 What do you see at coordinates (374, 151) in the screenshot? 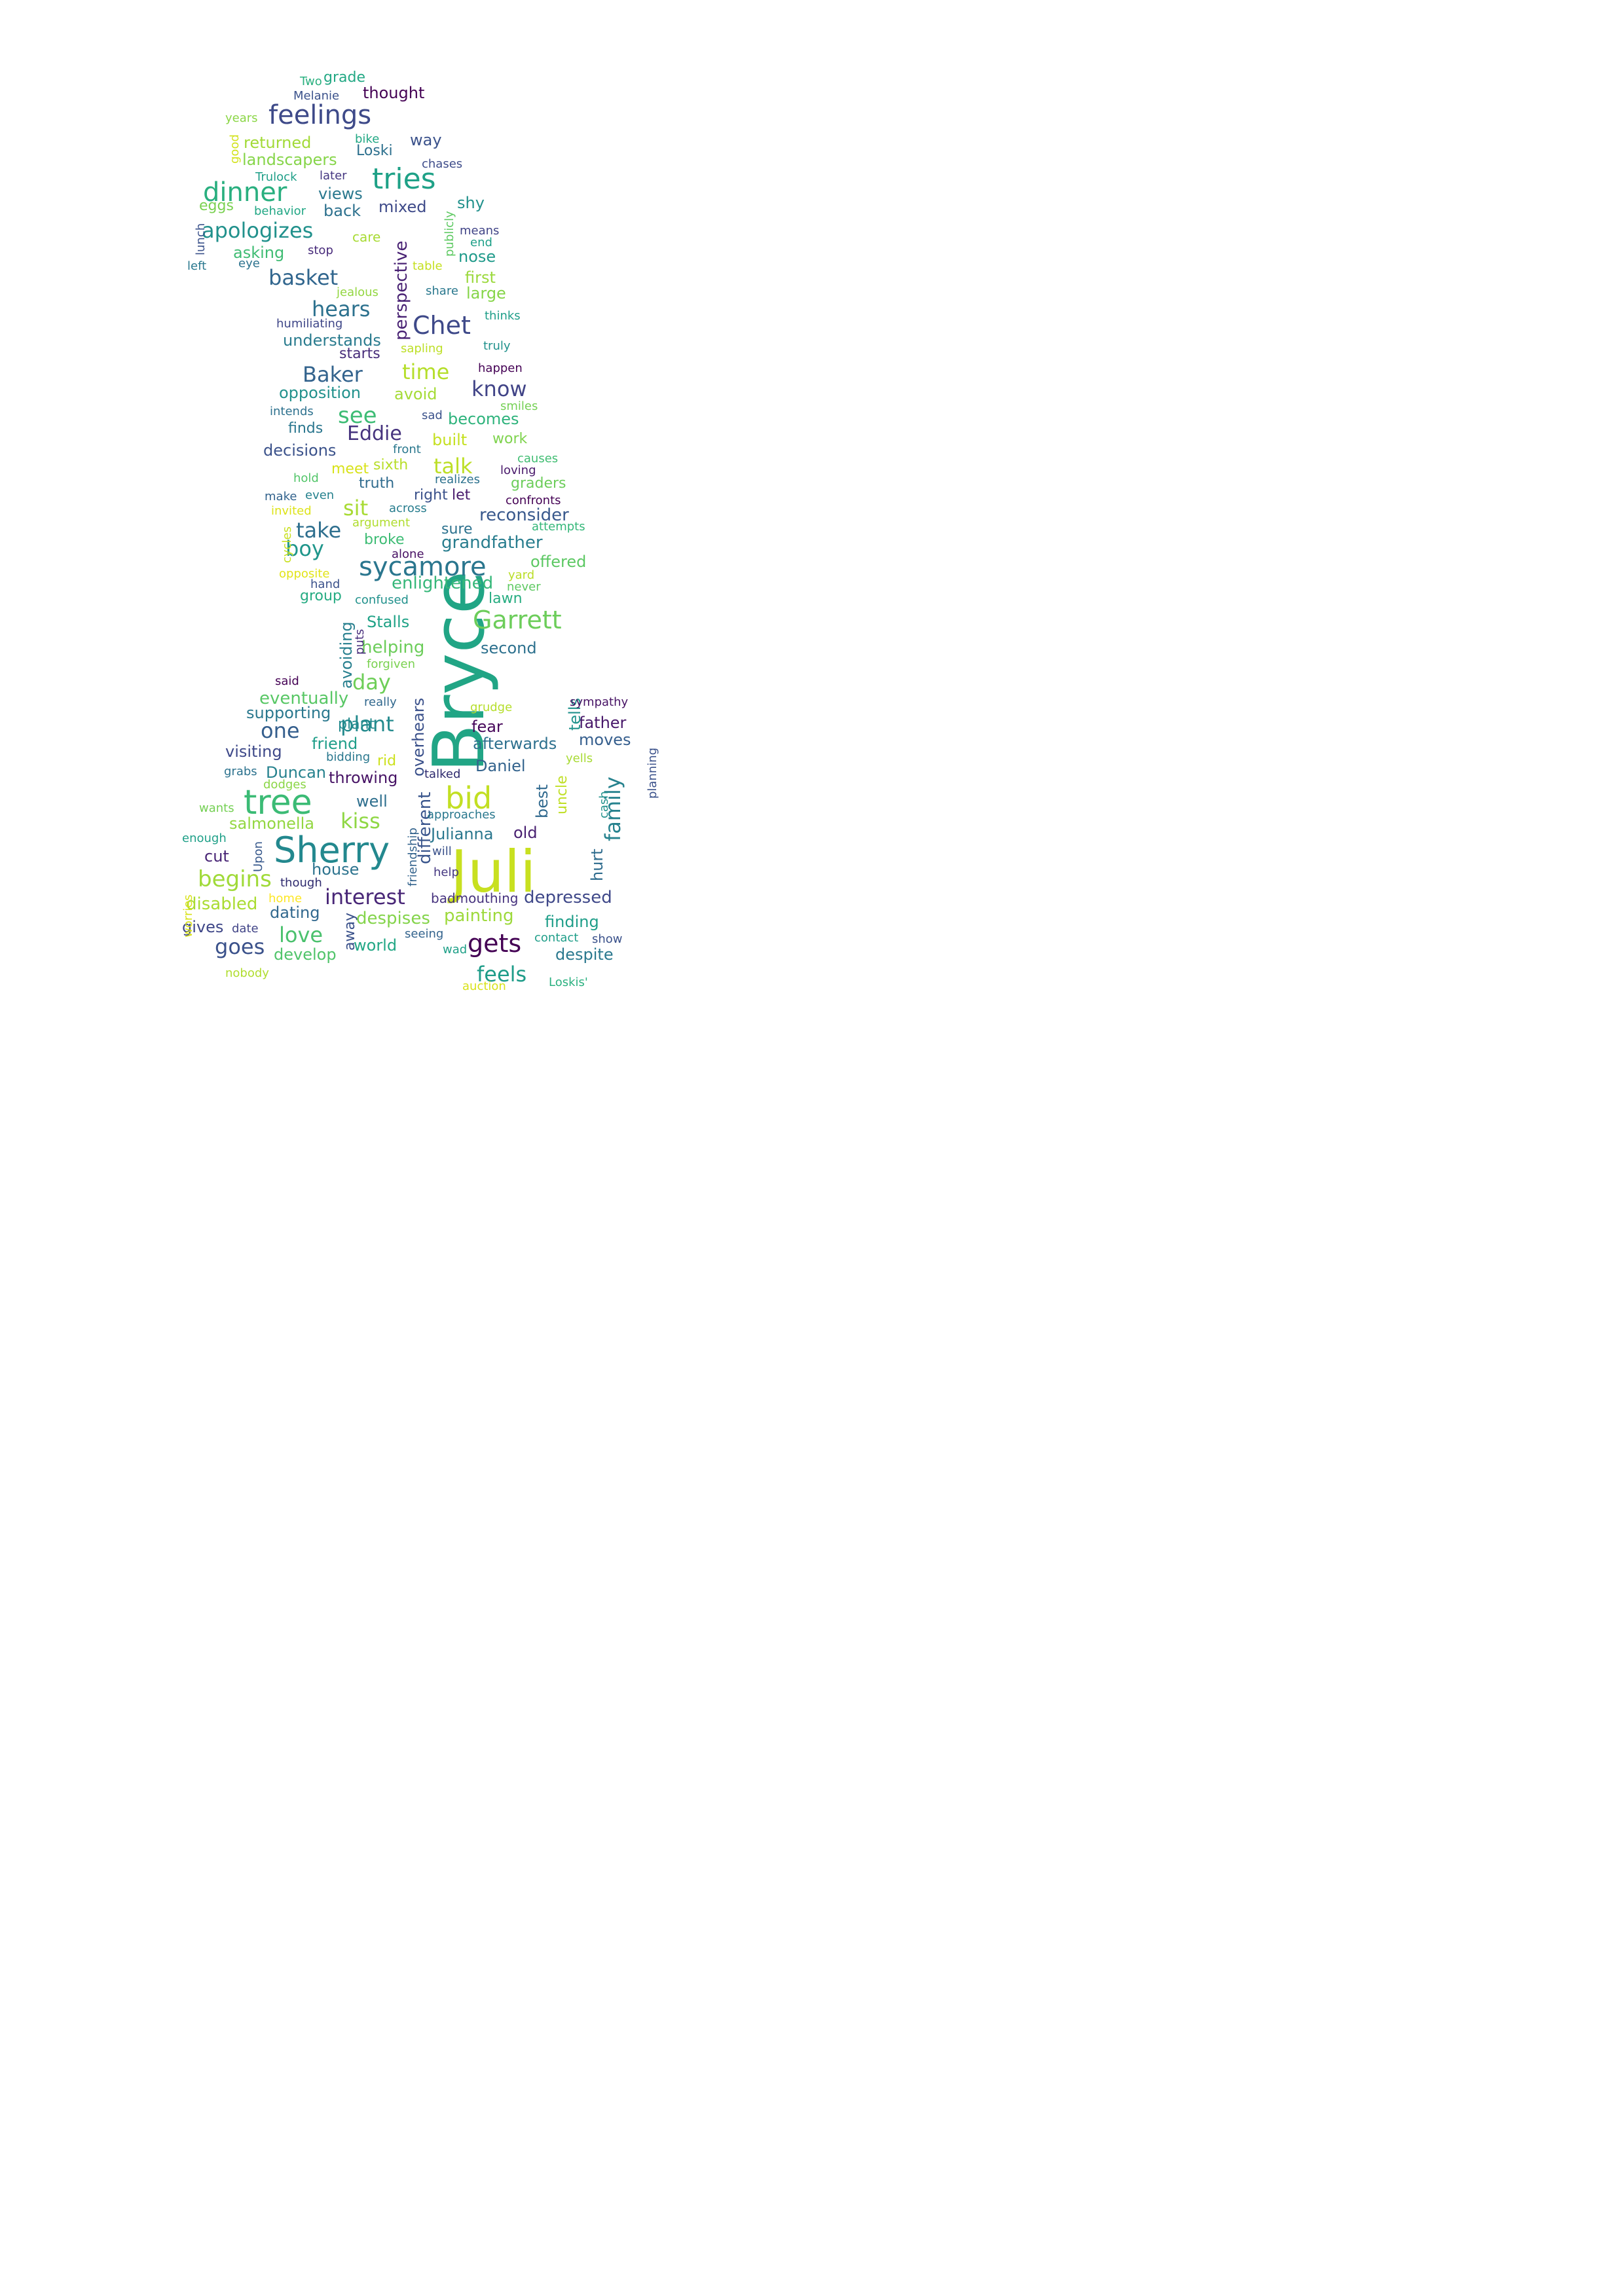
I see `cloud-word: Loski` at bounding box center [374, 151].